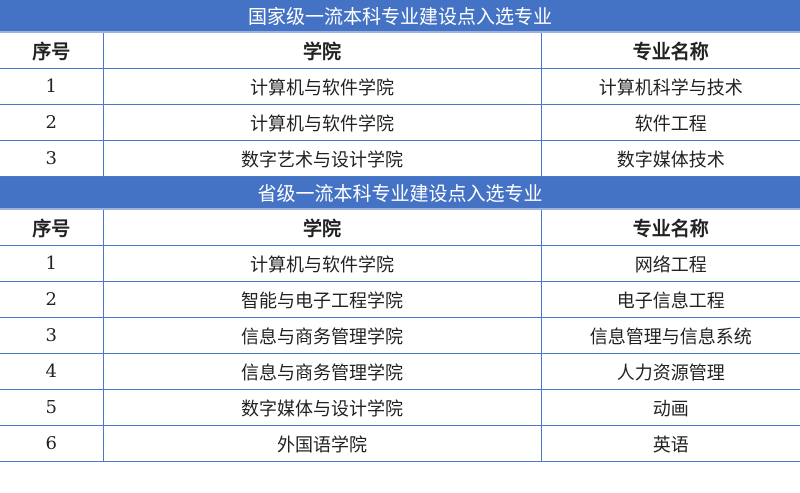  I want to click on cell-major: 信息管理与信息系统, so click(670, 335).